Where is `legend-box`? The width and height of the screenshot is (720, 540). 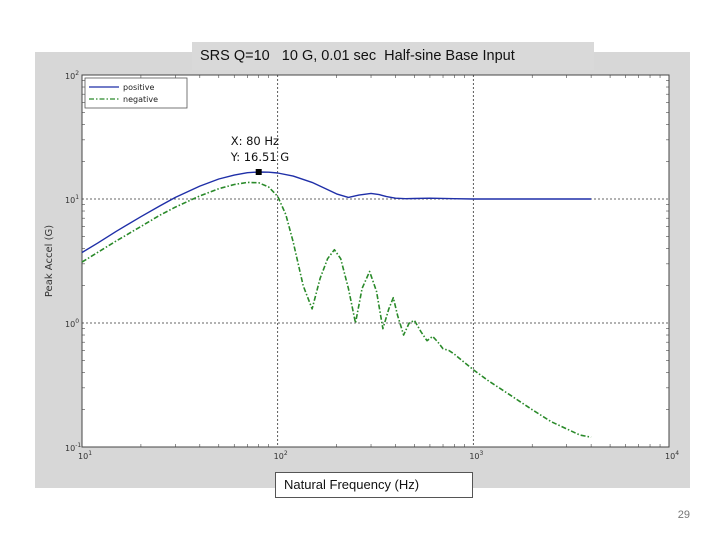
legend-box is located at coordinates (136, 93).